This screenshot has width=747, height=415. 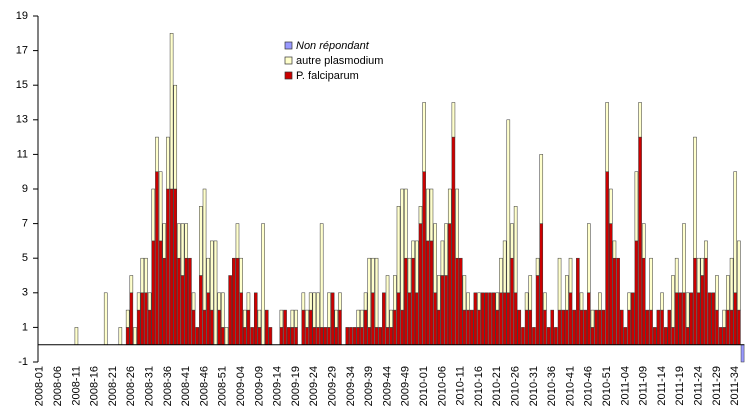 What do you see at coordinates (22, 85) in the screenshot?
I see `y-tick-label: 15` at bounding box center [22, 85].